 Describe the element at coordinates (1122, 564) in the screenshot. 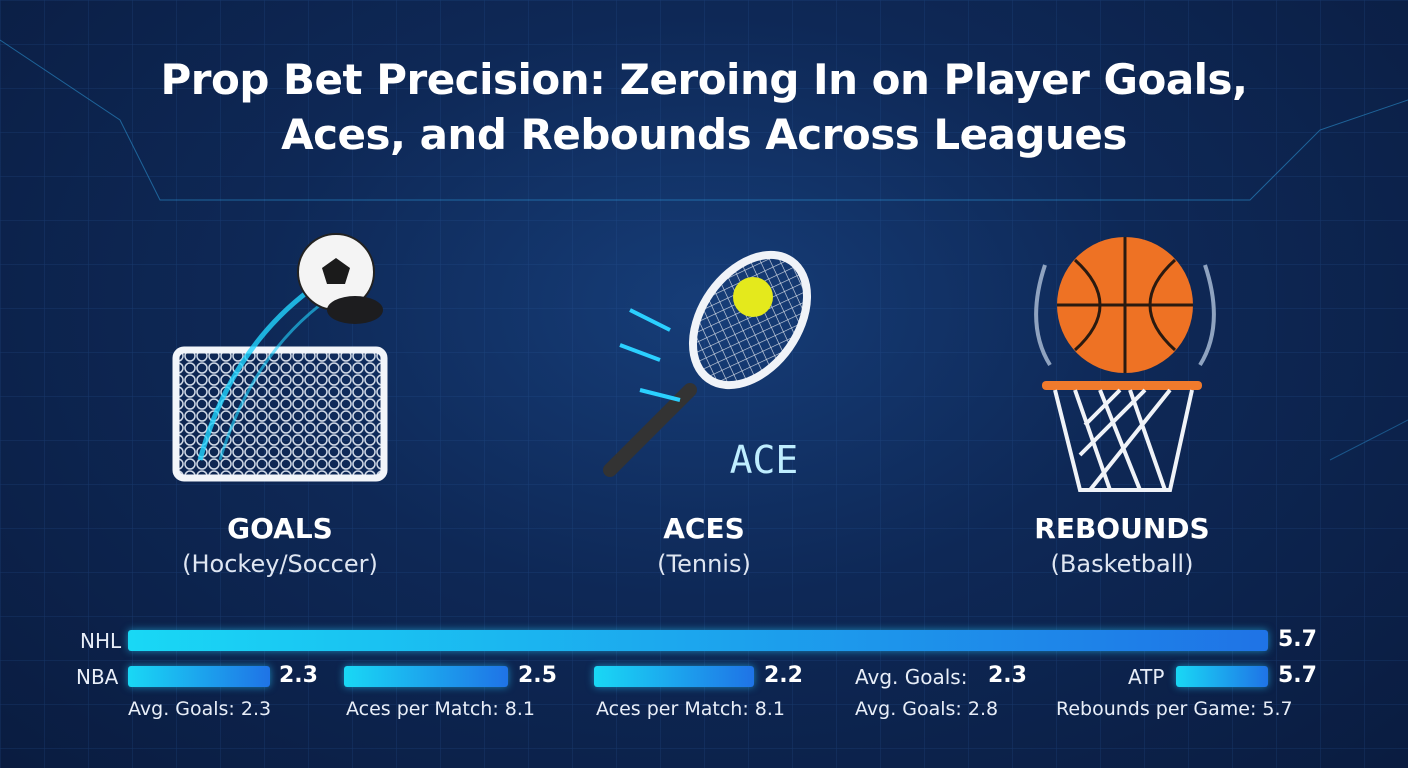

I see `category-sub: (Basketball)` at that location.